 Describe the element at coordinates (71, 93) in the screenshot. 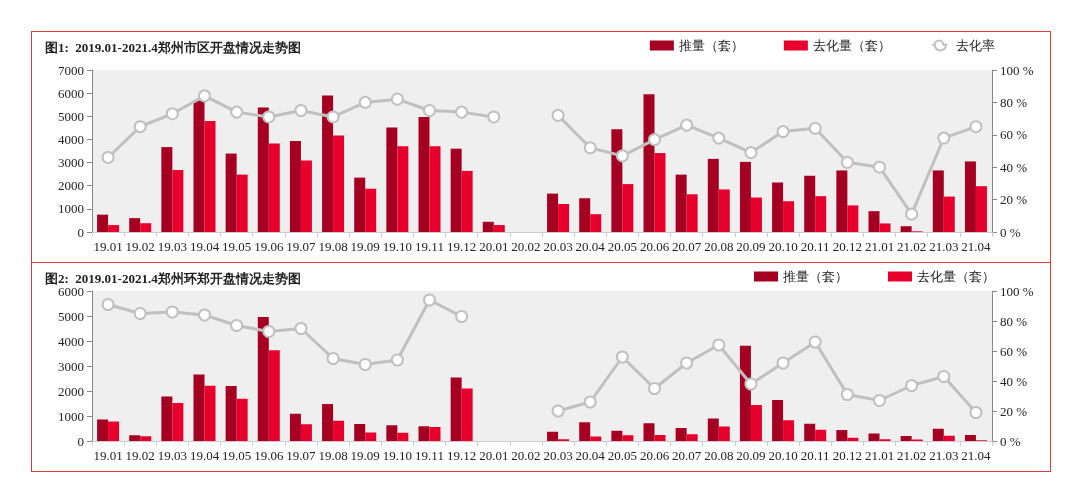

I see `y-tick-label: 6000` at that location.